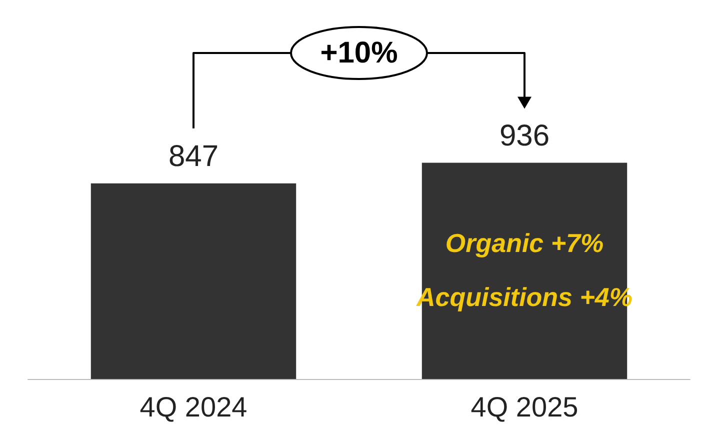  Describe the element at coordinates (524, 135) in the screenshot. I see `data-label: 936` at that location.